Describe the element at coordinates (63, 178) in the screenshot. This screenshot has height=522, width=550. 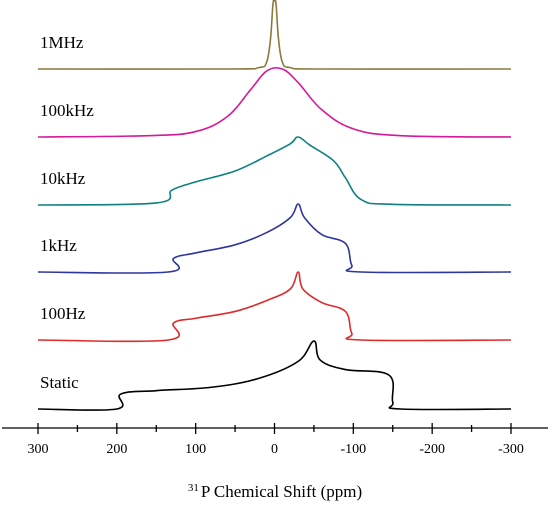
I see `series-label-10khz: 10kHz` at that location.